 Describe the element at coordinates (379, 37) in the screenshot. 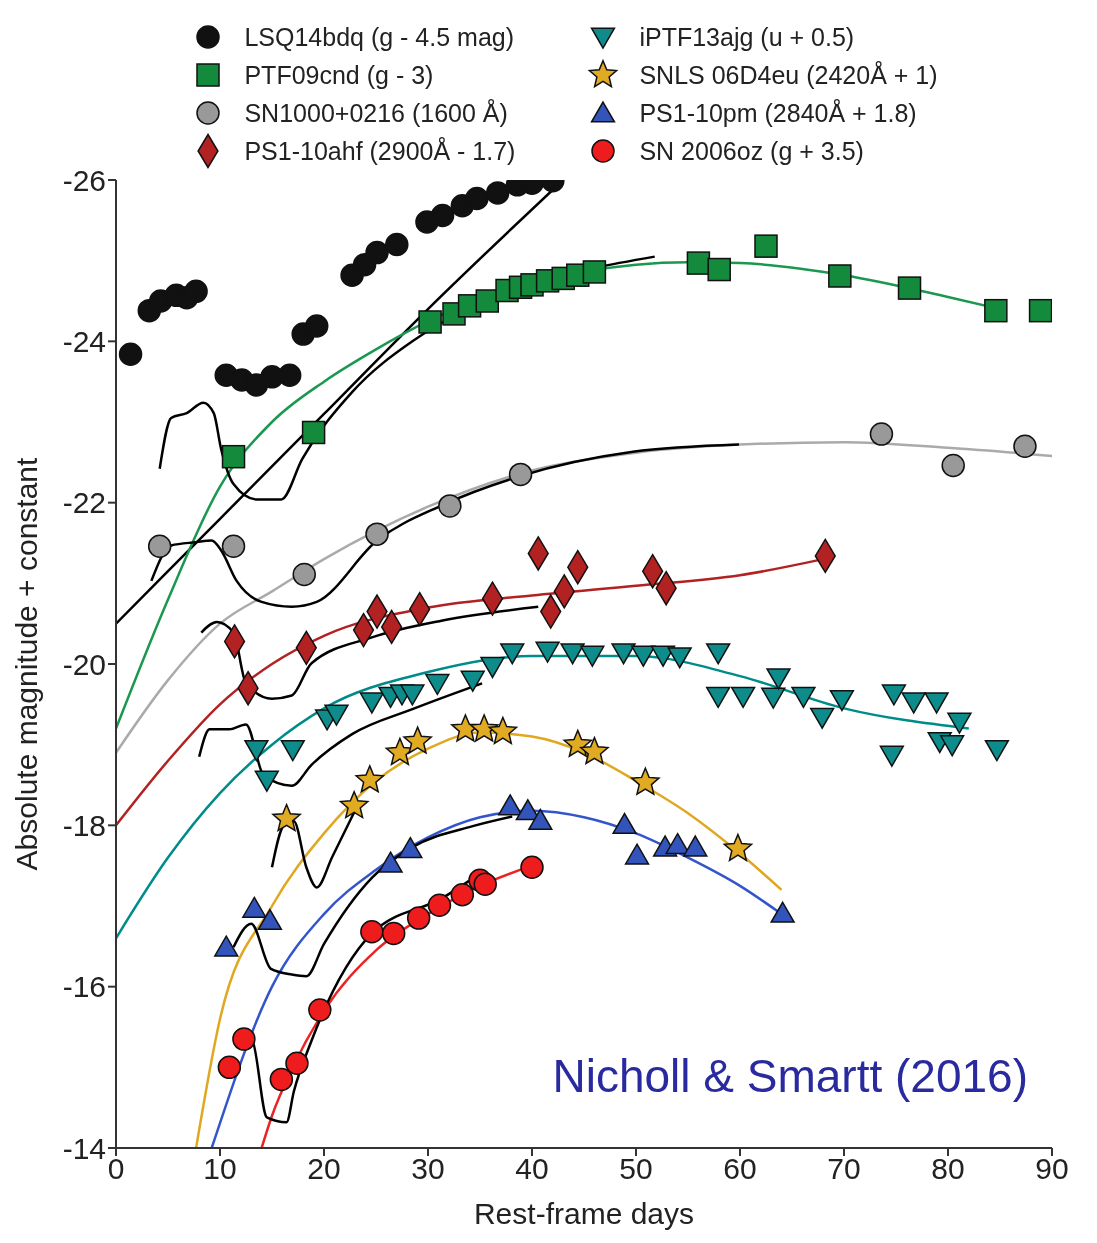

I see `legend-label: LSQ14bdq (g - 4.5 mag)` at that location.